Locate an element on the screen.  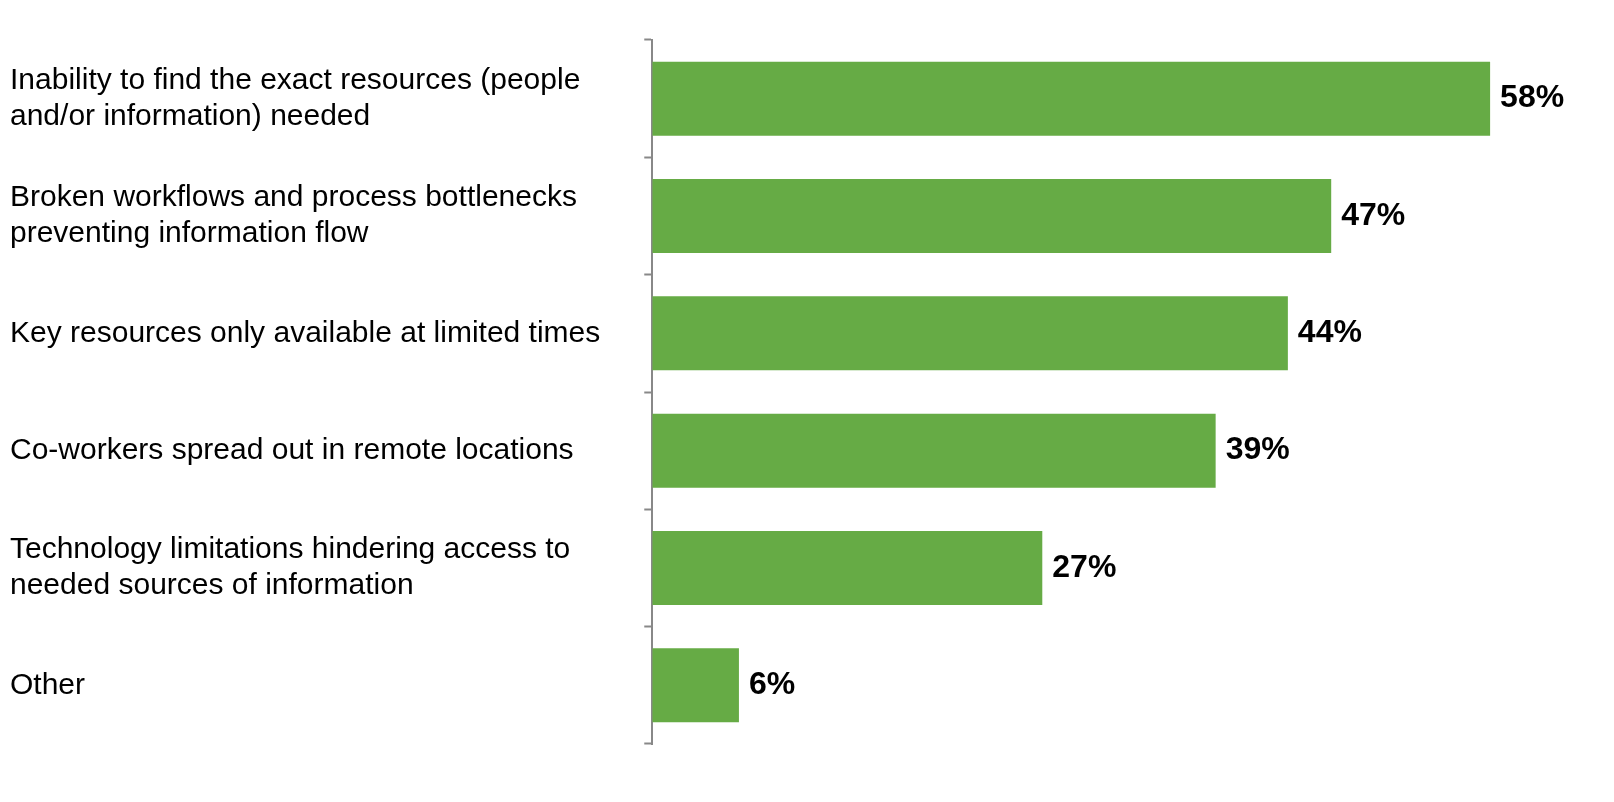
data-label: 39% is located at coordinates (1257, 448).